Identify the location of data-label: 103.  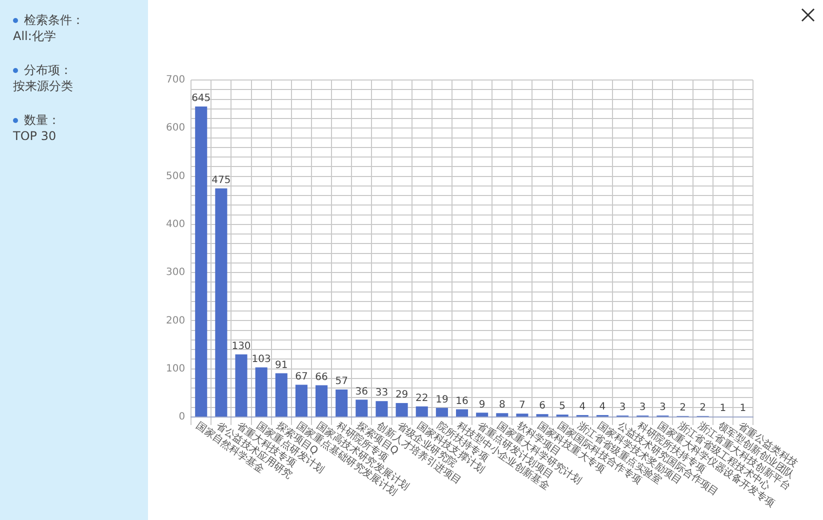
(261, 360).